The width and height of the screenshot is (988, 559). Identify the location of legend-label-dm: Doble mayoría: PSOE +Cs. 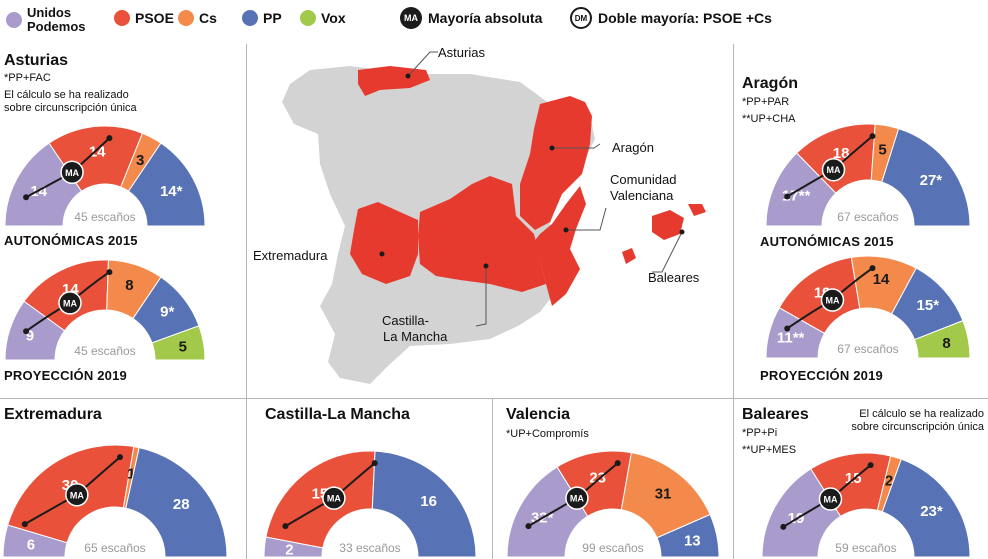
(685, 18).